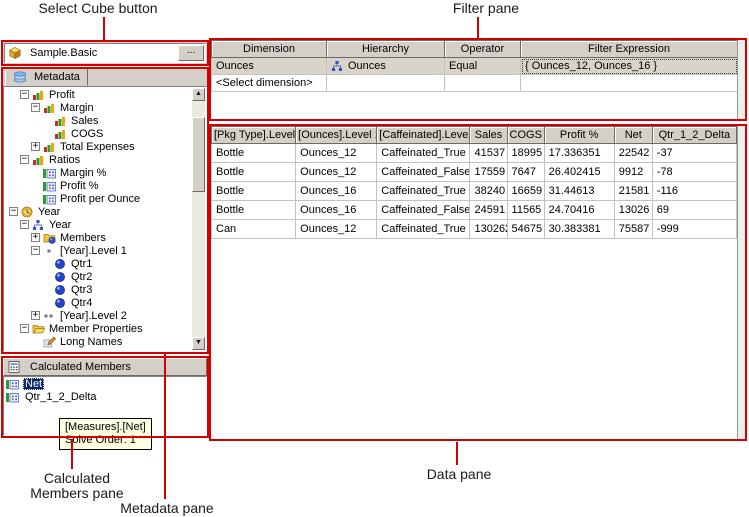  What do you see at coordinates (525, 172) in the screenshot?
I see `data-cell-cogs: 7647` at bounding box center [525, 172].